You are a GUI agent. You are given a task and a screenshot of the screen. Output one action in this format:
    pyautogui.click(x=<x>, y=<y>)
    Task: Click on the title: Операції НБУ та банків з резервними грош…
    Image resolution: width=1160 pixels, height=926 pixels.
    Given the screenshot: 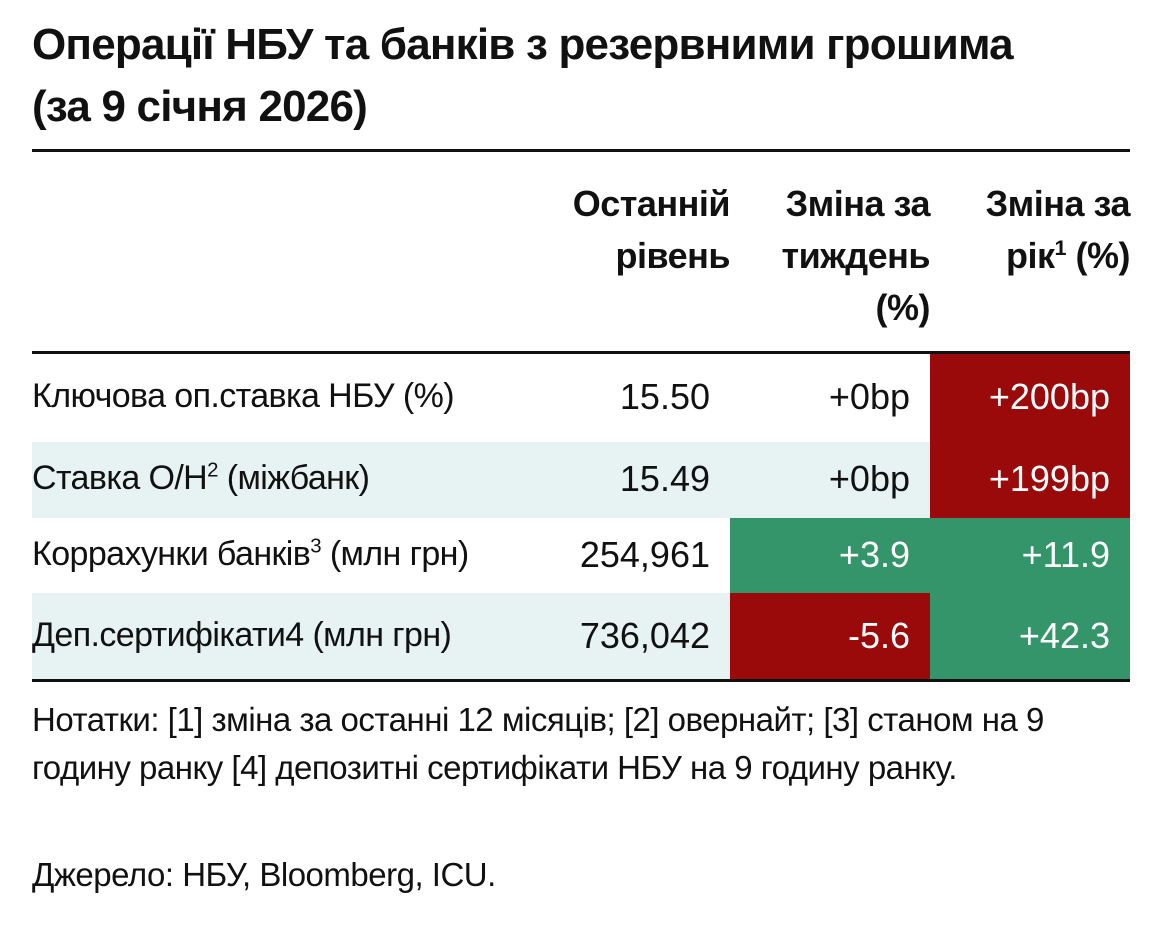 What is the action you would take?
    pyautogui.click(x=523, y=75)
    